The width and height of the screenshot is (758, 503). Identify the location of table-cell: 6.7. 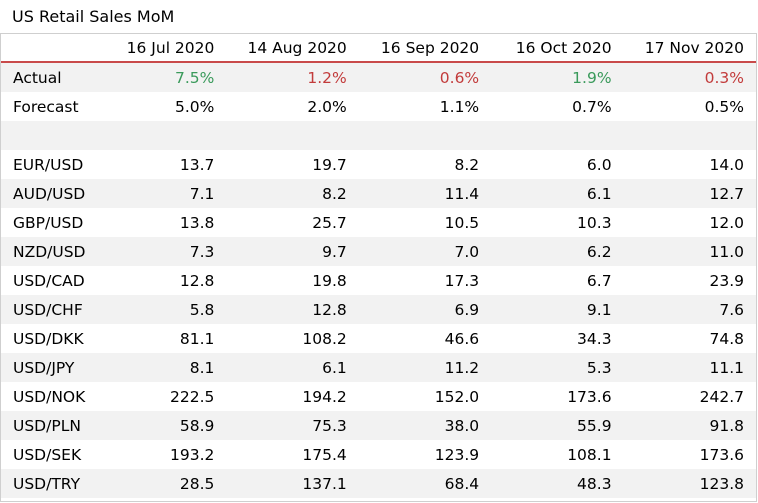
(557, 280).